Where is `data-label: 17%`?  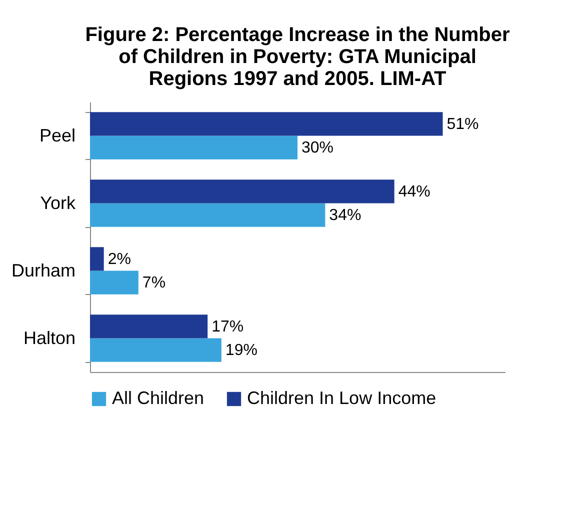
data-label: 17% is located at coordinates (228, 327).